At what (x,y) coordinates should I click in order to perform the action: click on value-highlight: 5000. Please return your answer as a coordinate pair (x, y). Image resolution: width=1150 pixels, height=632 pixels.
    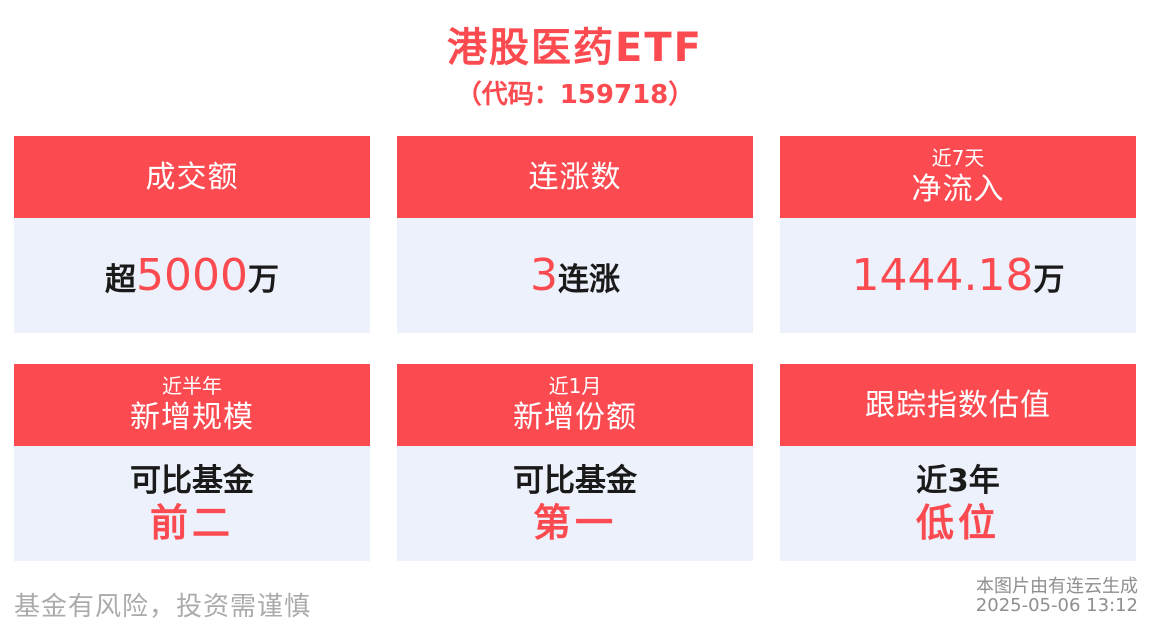
    Looking at the image, I should click on (192, 275).